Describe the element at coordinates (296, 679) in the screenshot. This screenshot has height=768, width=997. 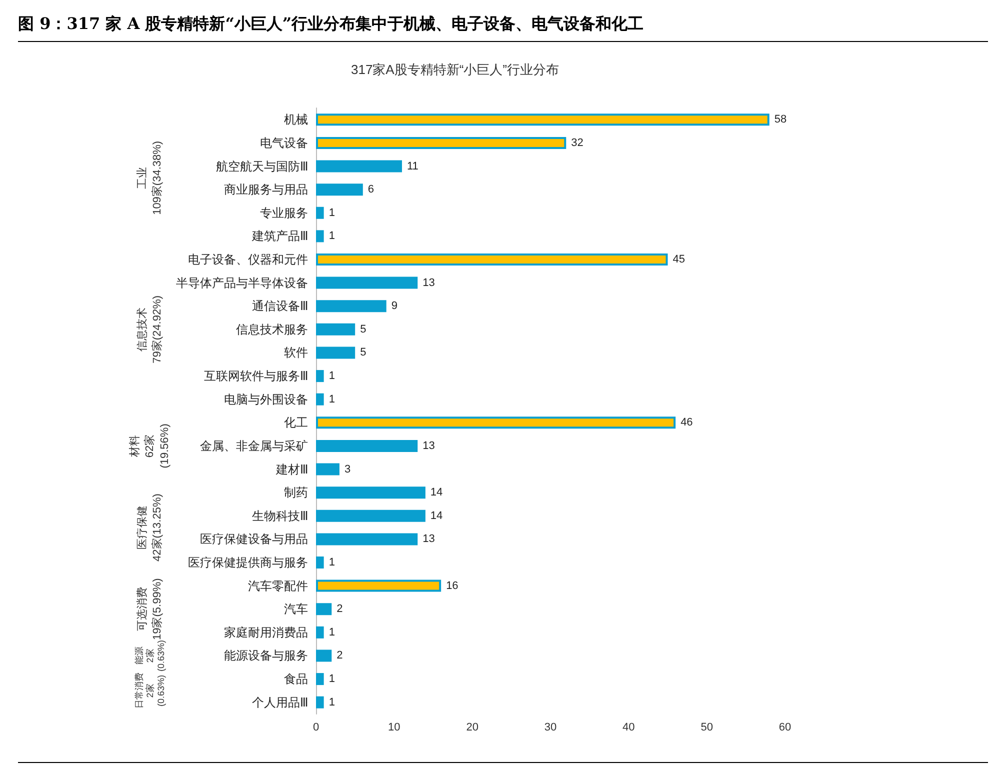
I see `y-tick-label: 食品` at that location.